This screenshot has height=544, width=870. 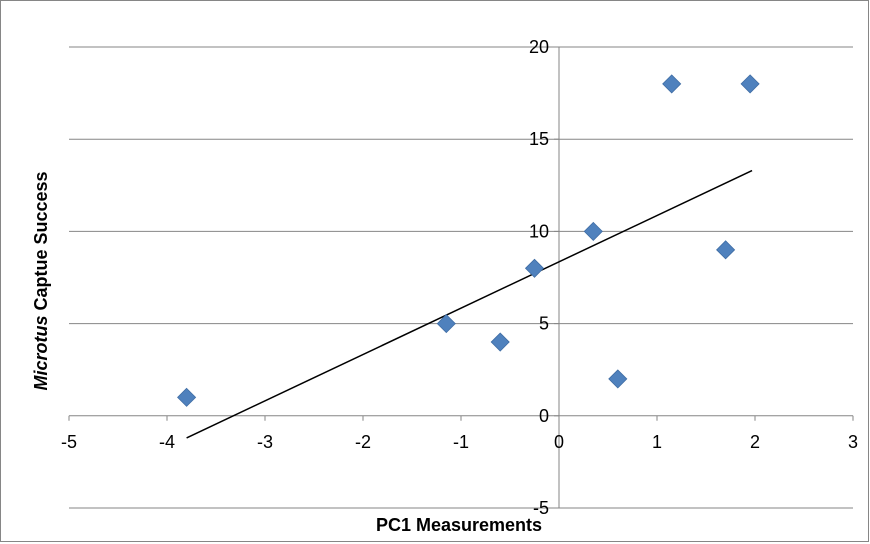 I want to click on x-tick-label: -4, so click(x=167, y=442).